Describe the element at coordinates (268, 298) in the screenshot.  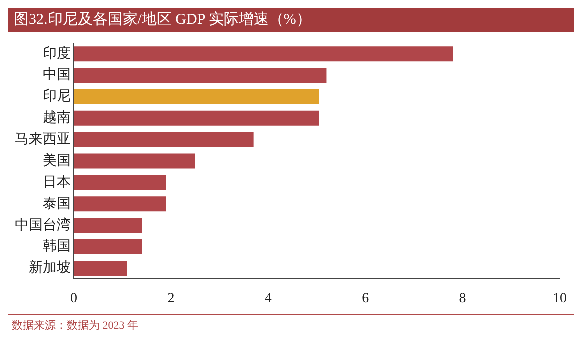
I see `x-tick-label: 4` at that location.